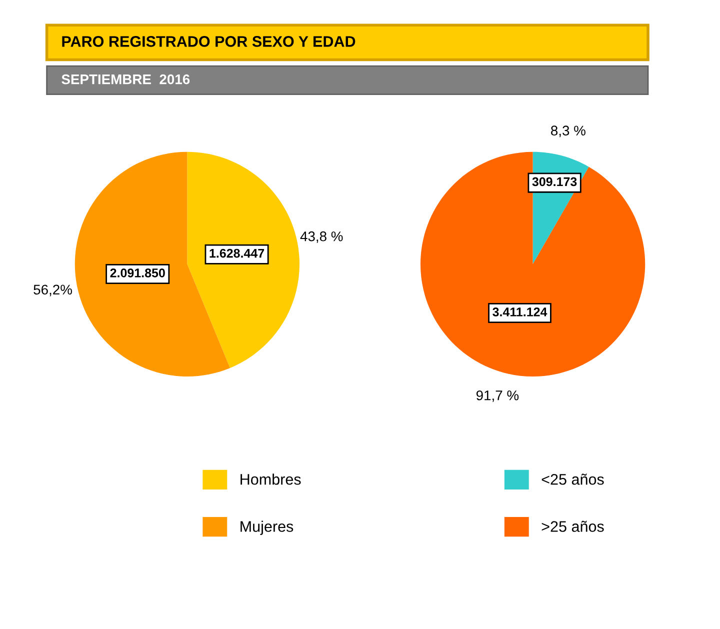 Image resolution: width=720 pixels, height=629 pixels. What do you see at coordinates (209, 41) in the screenshot?
I see `chart-title: PARO REGISTRADO POR SEXO Y EDAD` at bounding box center [209, 41].